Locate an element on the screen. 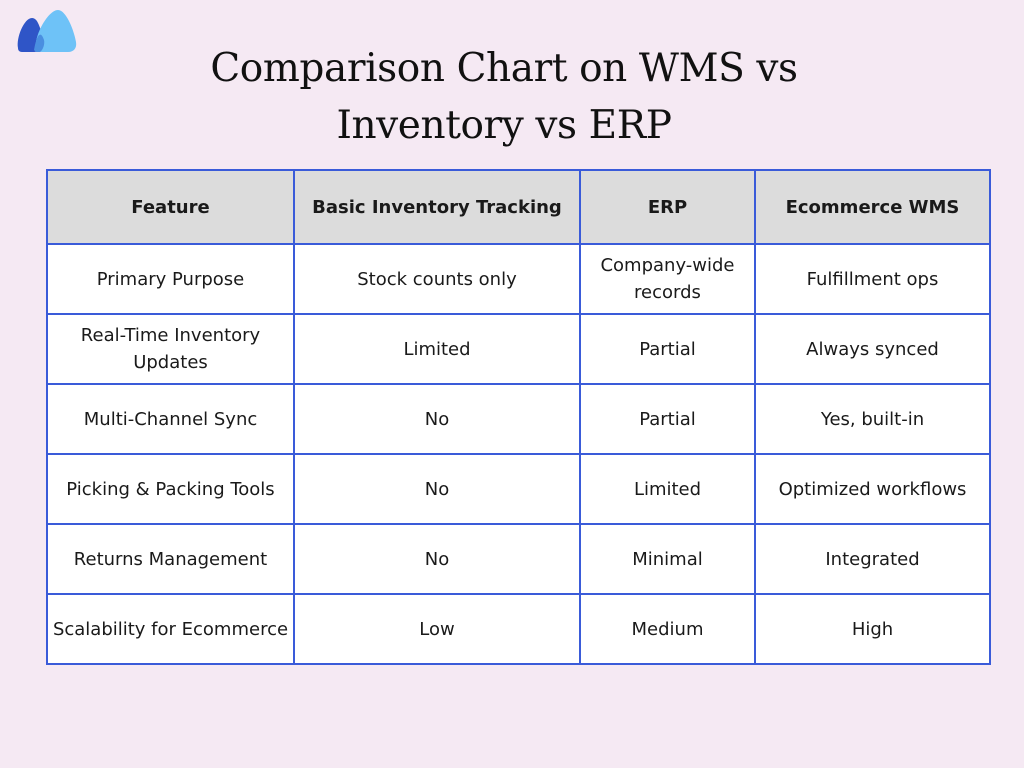 The image size is (1024, 768). ecommerce-wms-cell: Integrated is located at coordinates (872, 559).